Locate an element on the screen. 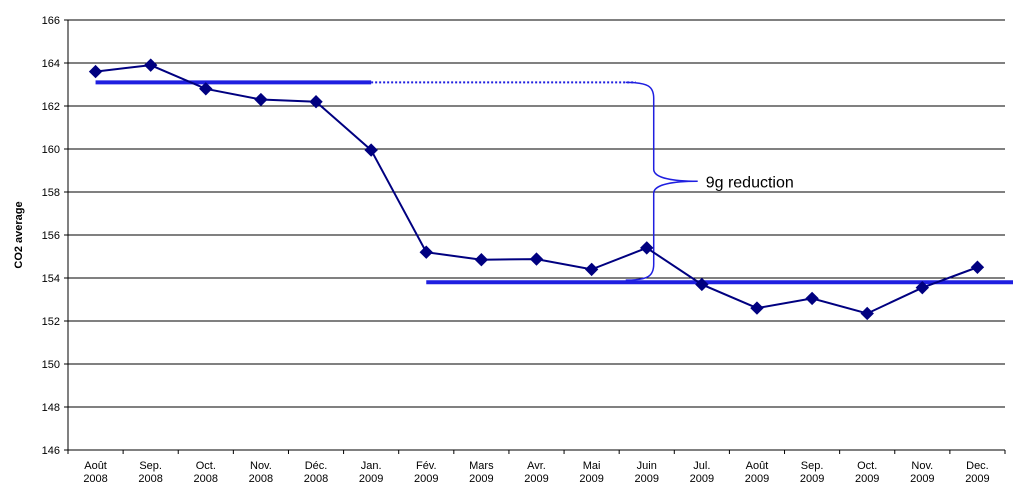 Image resolution: width=1013 pixels, height=494 pixels. x-tick-label: Avr. 2009 is located at coordinates (536, 472).